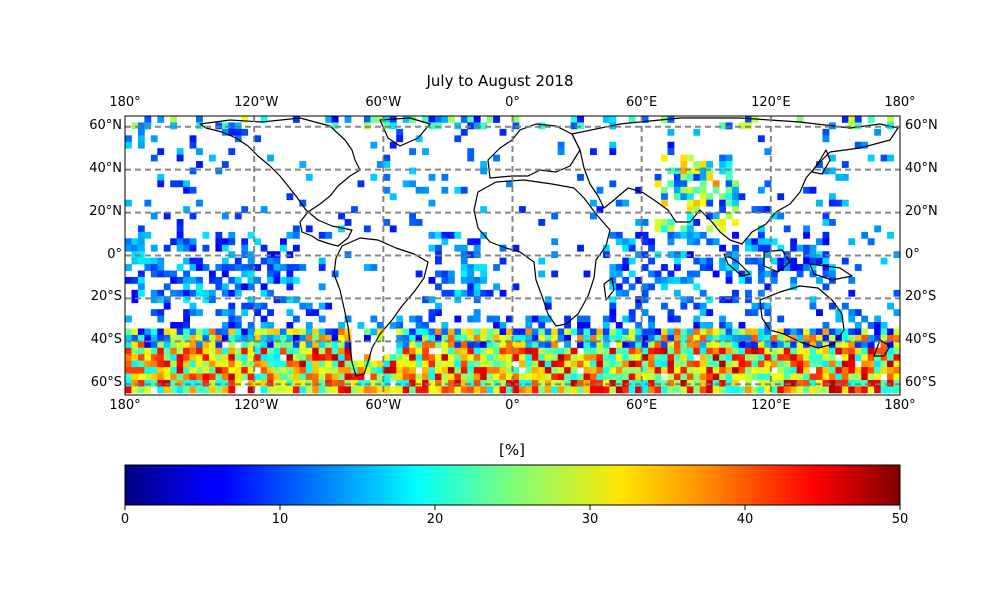 The height and width of the screenshot is (600, 1000). Describe the element at coordinates (542, 253) in the screenshot. I see `coastline-africa` at that location.